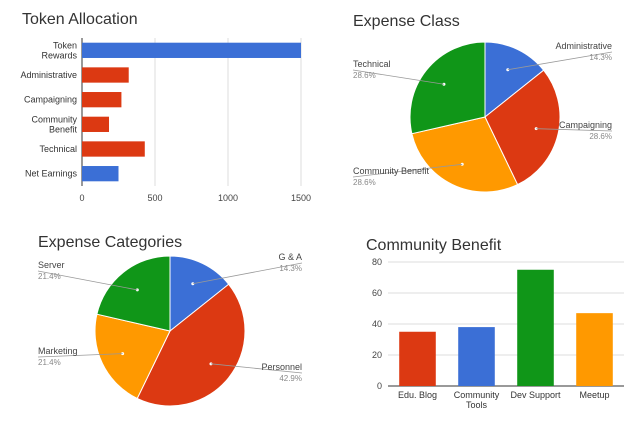 This screenshot has width=640, height=426. Describe the element at coordinates (301, 198) in the screenshot. I see `x-tick-label: 1500` at that location.